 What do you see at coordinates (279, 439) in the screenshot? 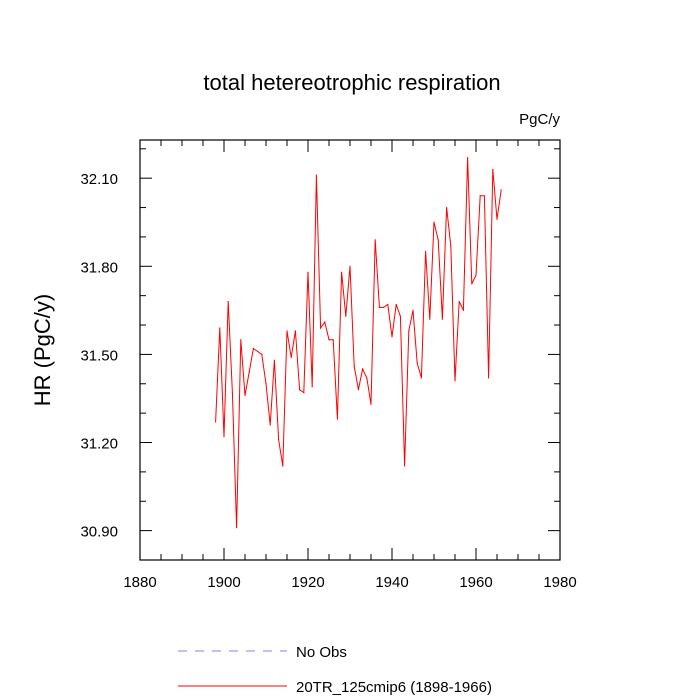
I see `data-point-1913` at bounding box center [279, 439].